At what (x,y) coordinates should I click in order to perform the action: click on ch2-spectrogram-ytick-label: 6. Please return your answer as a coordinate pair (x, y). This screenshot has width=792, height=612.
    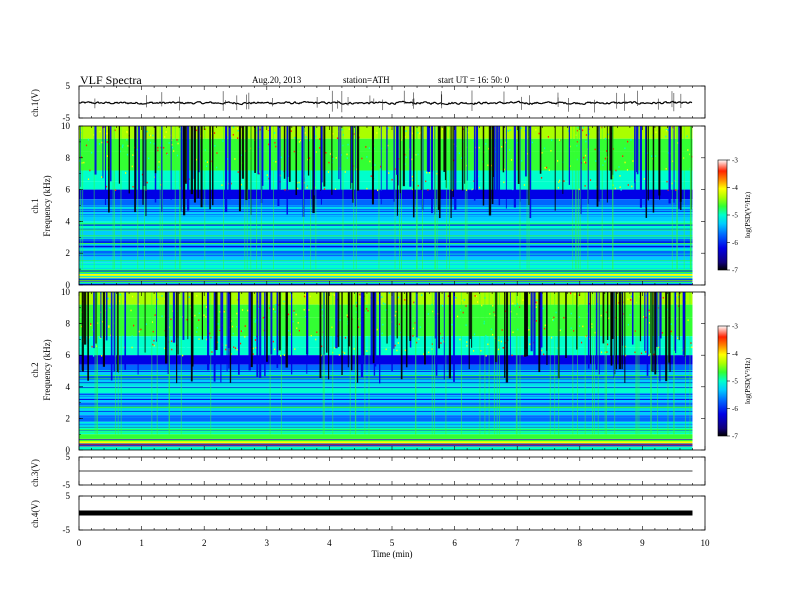
    Looking at the image, I should click on (68, 355).